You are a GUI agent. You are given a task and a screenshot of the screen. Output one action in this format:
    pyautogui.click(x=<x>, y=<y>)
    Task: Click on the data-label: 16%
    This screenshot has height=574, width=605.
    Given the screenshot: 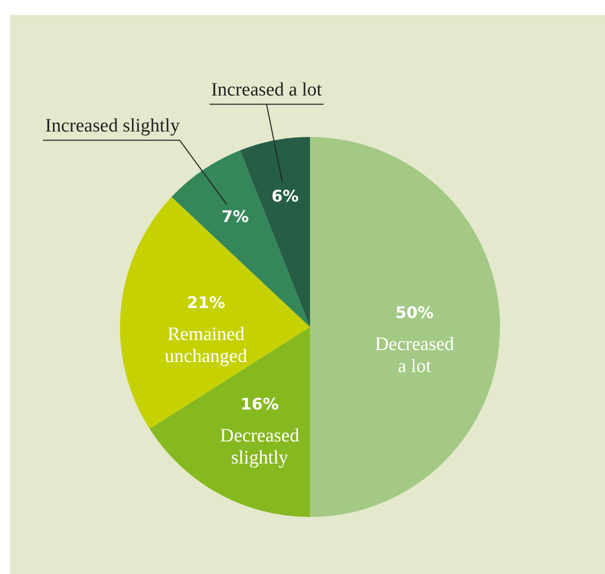 What is the action you would take?
    pyautogui.click(x=259, y=404)
    